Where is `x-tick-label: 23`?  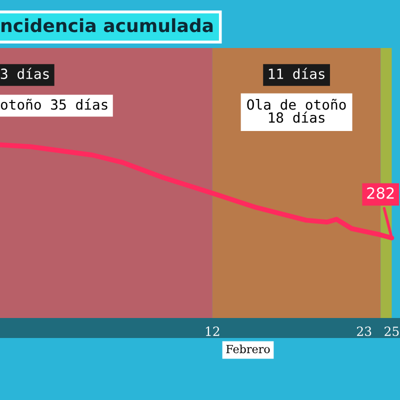 x-tick-label: 23 is located at coordinates (364, 331).